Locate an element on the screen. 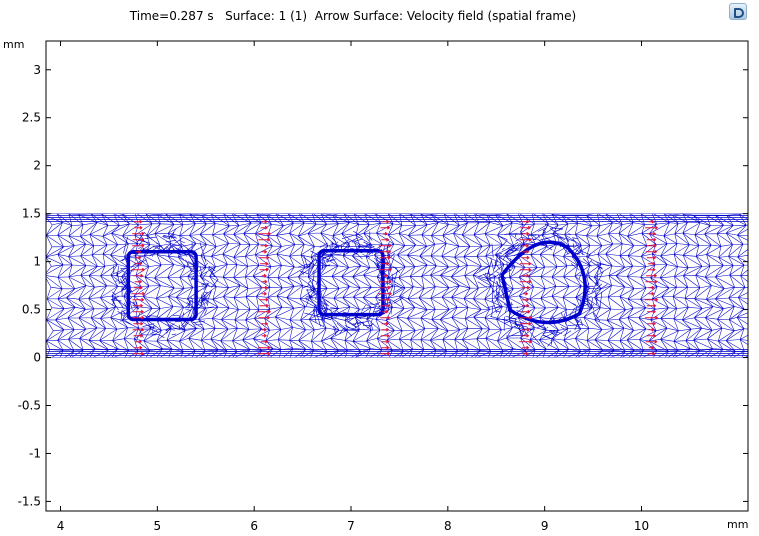  y-tick-label: -0.5 is located at coordinates (29, 405).